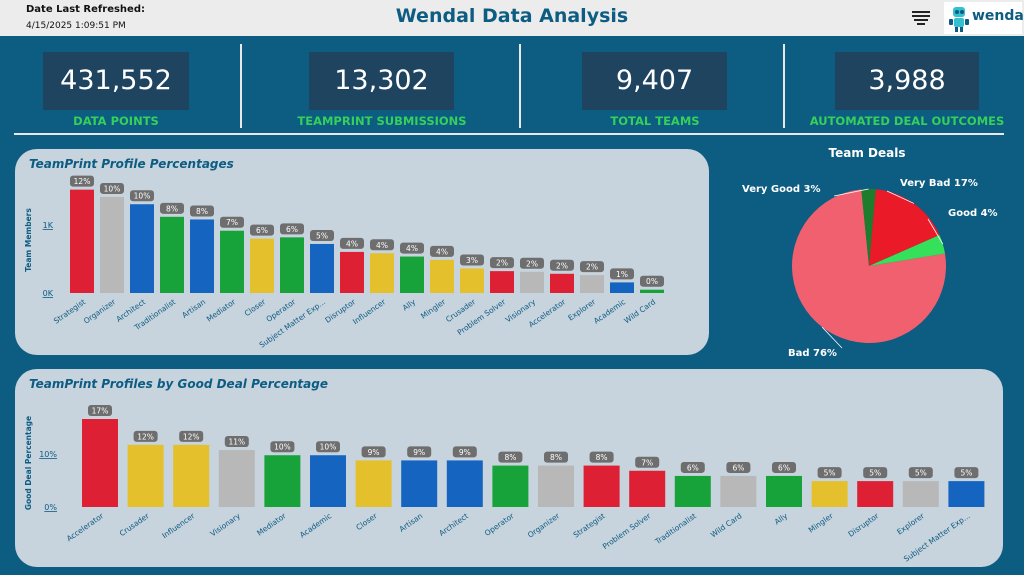 Image resolution: width=1024 pixels, height=575 pixels. Describe the element at coordinates (69, 311) in the screenshot. I see `x-tick-label: Strategist` at that location.